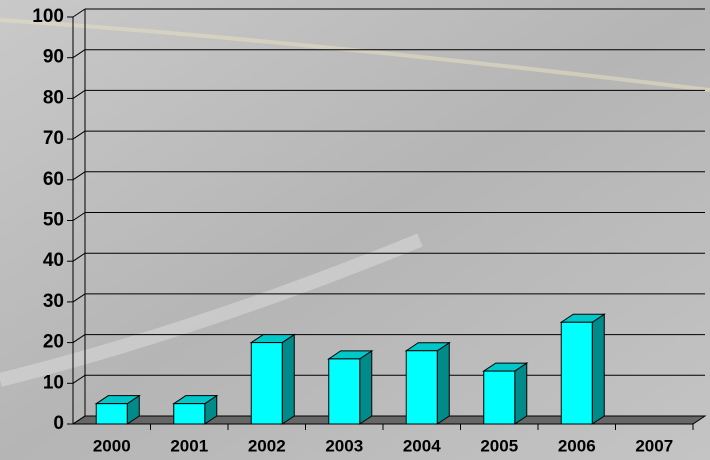  What do you see at coordinates (654, 445) in the screenshot?
I see `x-tick-label: 2007` at bounding box center [654, 445].